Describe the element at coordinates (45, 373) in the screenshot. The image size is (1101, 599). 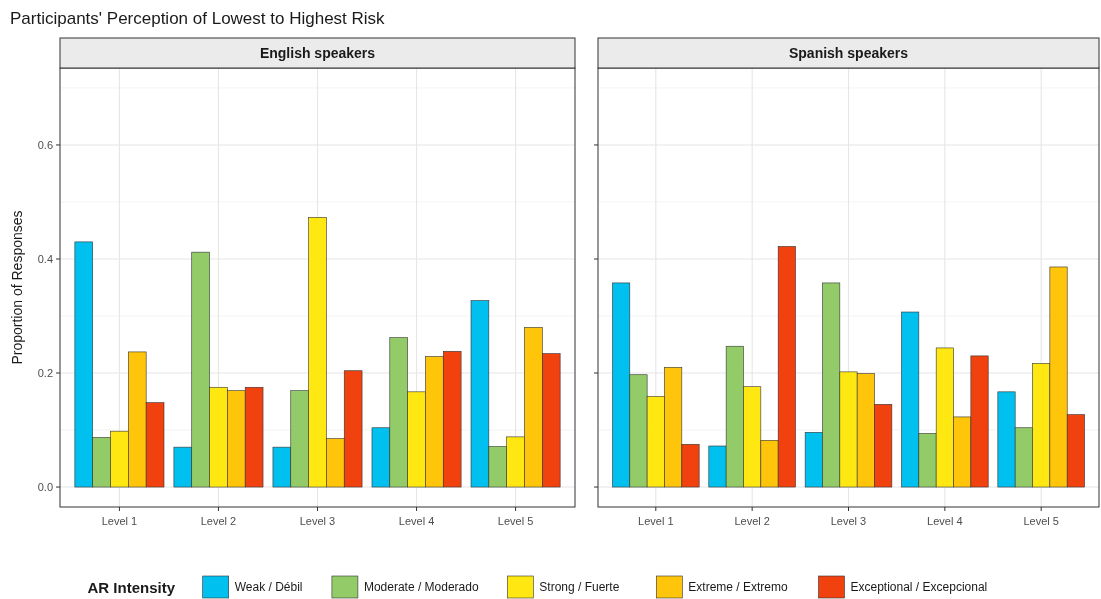
I see `y-tick-label: 0.2` at that location.